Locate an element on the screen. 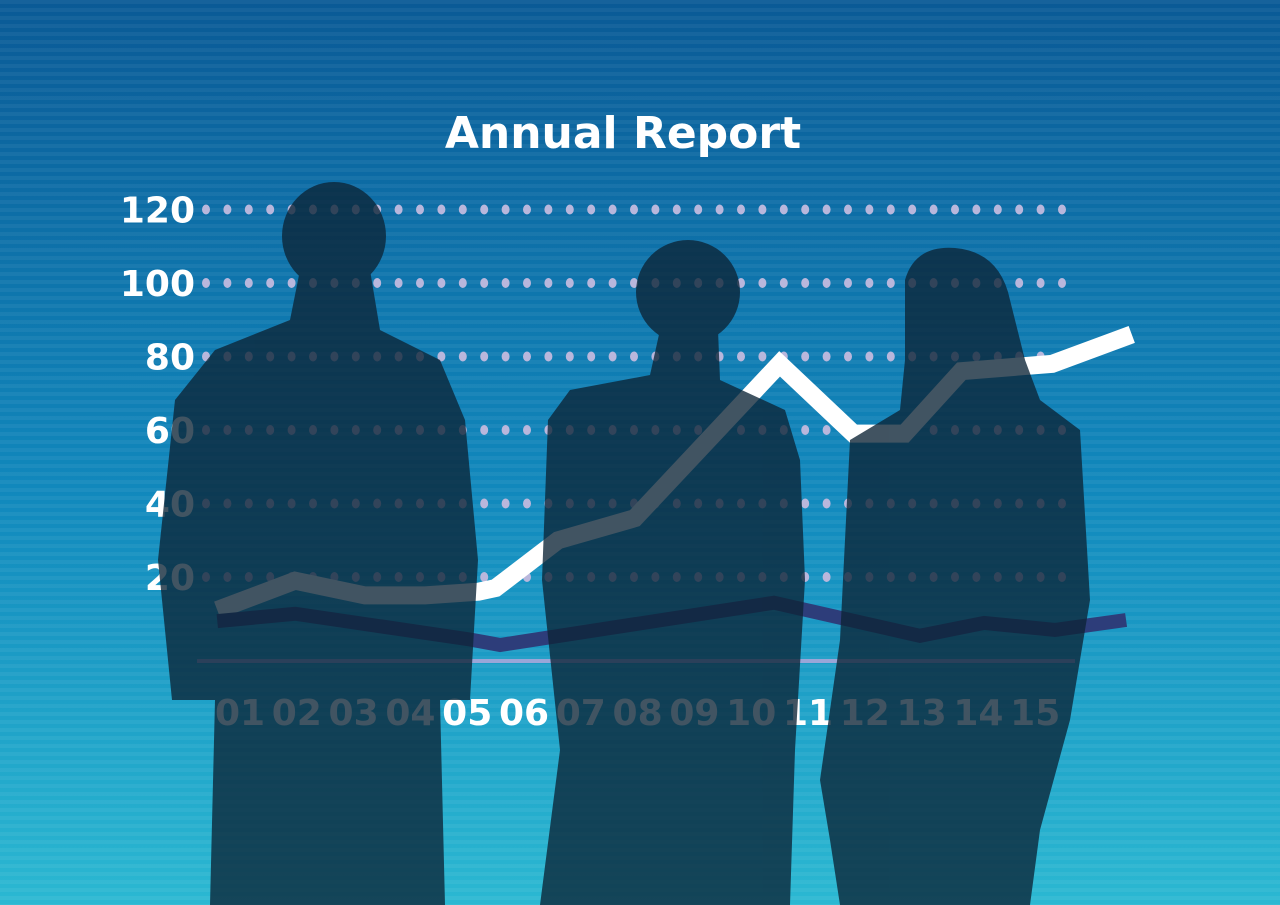 The width and height of the screenshot is (1280, 905). grid-row is located at coordinates (634, 209).